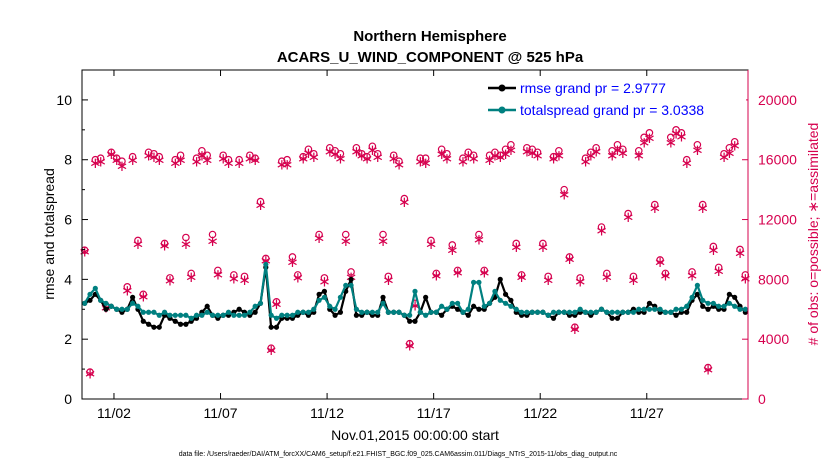 The width and height of the screenshot is (830, 470). What do you see at coordinates (415, 295) in the screenshot?
I see `series-lines` at bounding box center [415, 295].